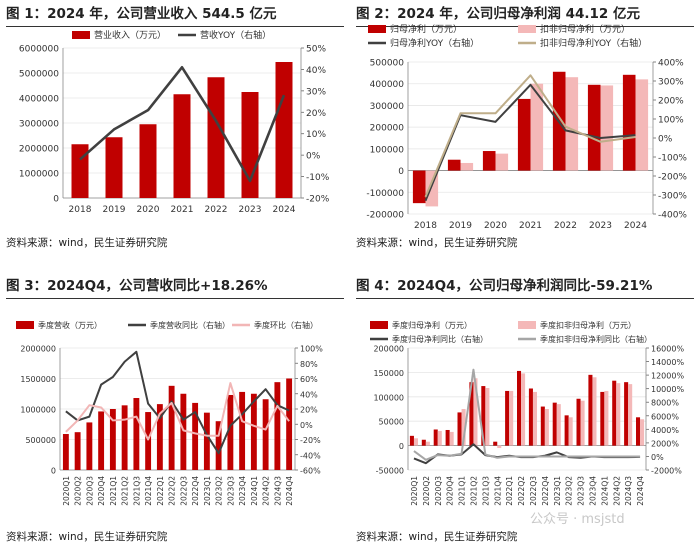  What do you see at coordinates (190, 325) in the screenshot?
I see `legend-label: 季度营收同比（右轴）` at bounding box center [190, 325].